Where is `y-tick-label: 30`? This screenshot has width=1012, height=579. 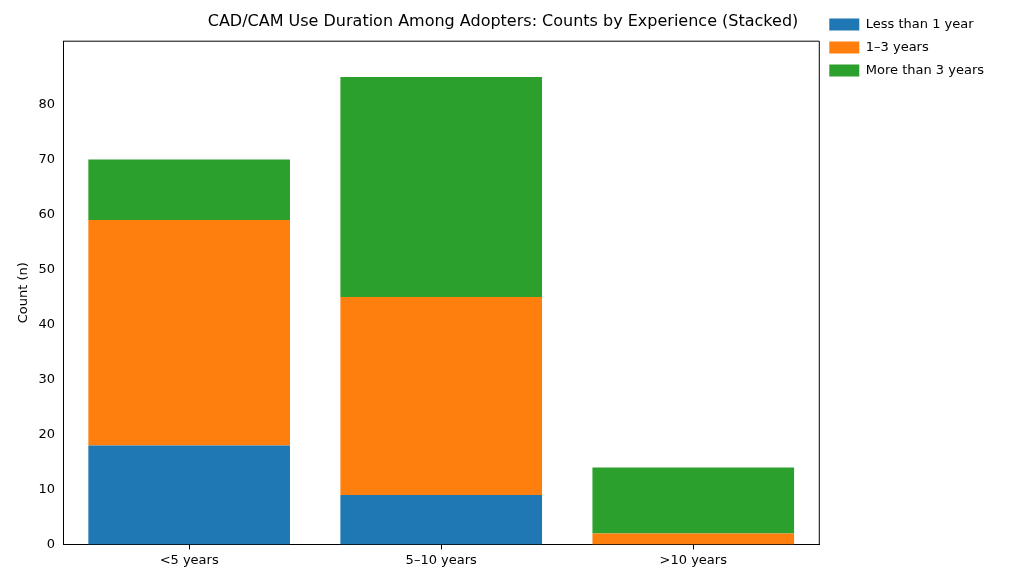
y-tick-label: 30 is located at coordinates (47, 378).